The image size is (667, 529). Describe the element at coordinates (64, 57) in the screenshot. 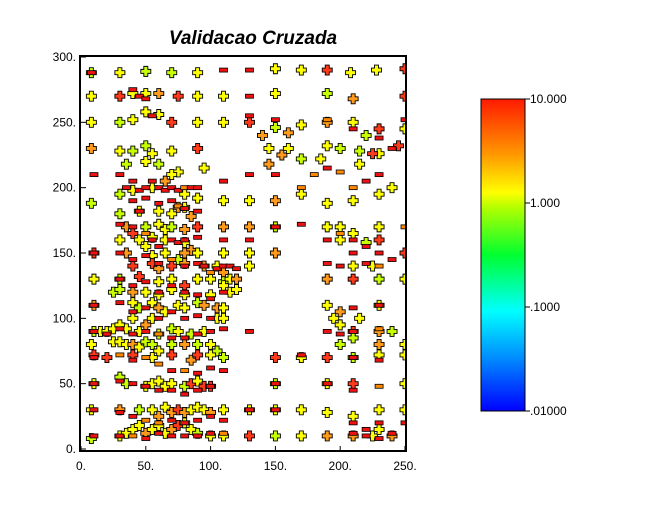

I see `y-tick-label: 300.` at that location.